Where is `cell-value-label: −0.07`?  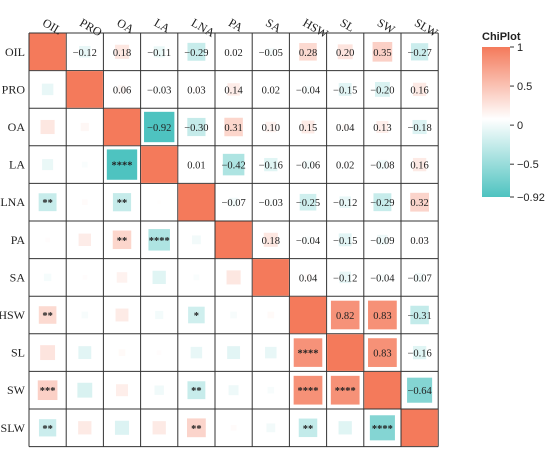
cell-value-label: −0.07 is located at coordinates (419, 278).